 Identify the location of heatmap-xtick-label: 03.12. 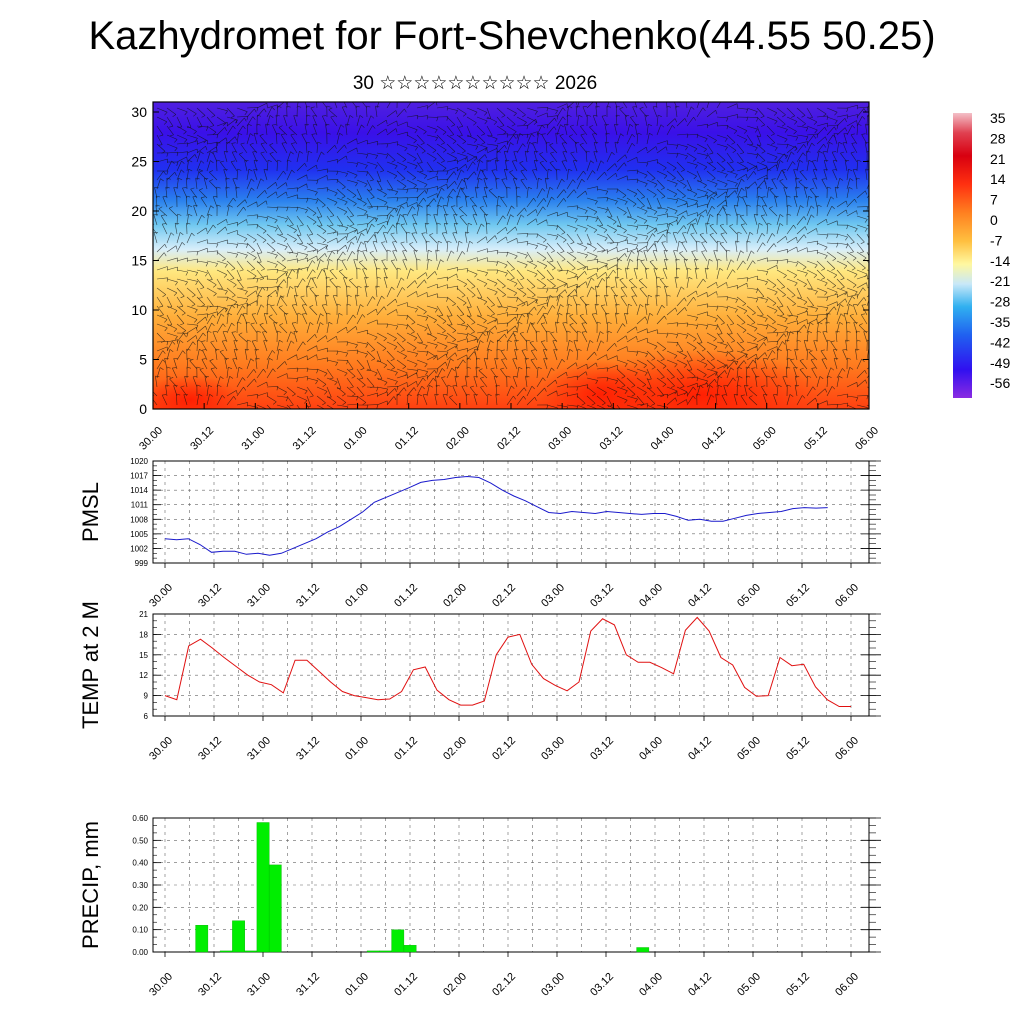
(611, 439).